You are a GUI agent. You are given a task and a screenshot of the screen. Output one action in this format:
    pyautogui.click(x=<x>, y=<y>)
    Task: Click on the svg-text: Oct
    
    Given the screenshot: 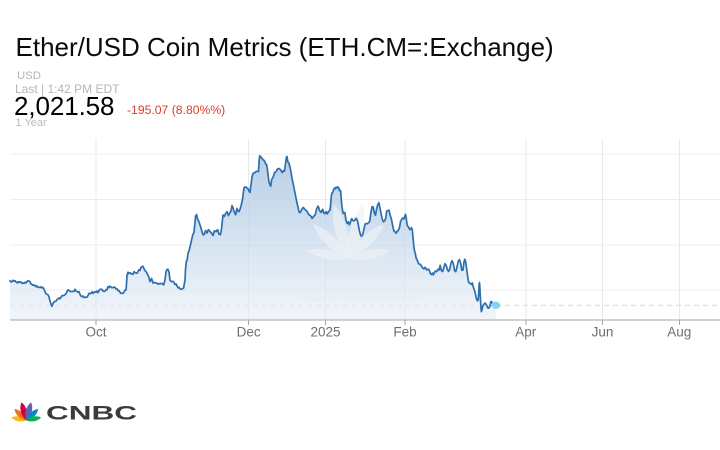 What is the action you would take?
    pyautogui.click(x=95, y=332)
    